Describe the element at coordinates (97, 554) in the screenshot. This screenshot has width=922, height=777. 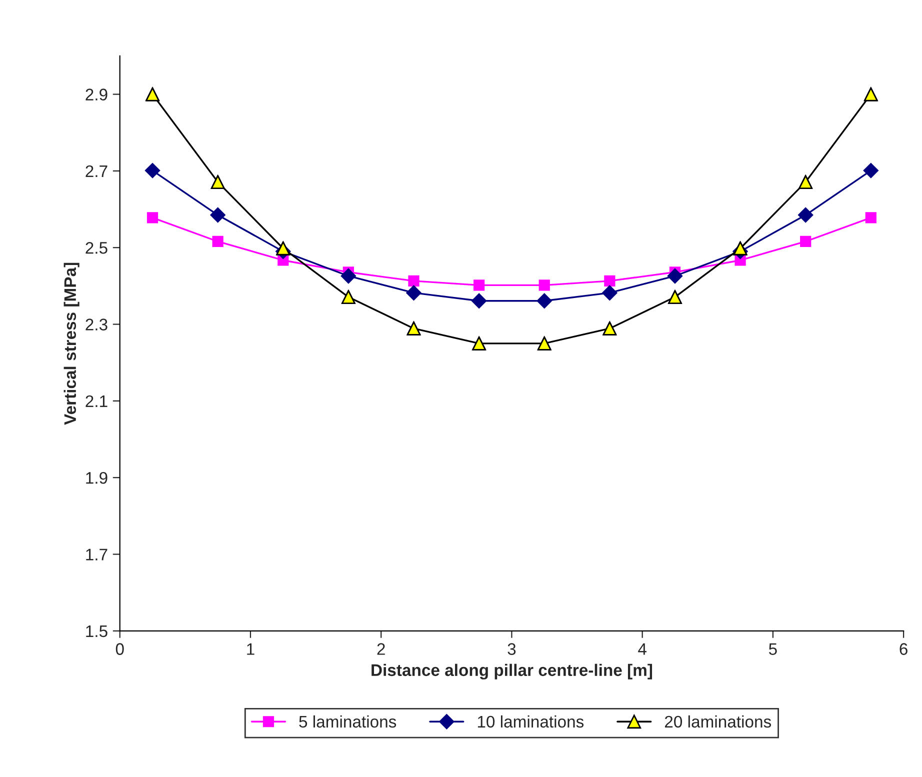
I see `y-tick-label: 1.7` at that location.